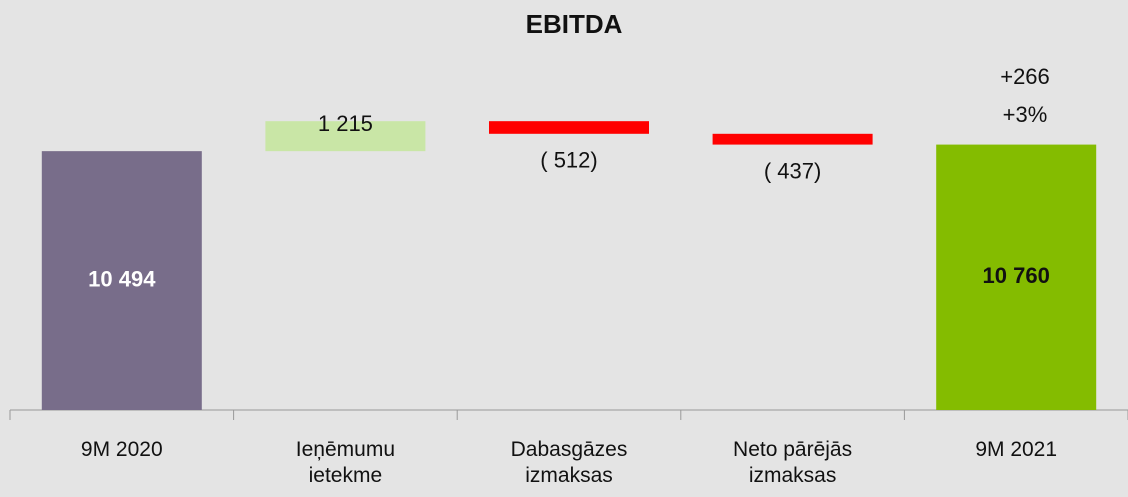 This screenshot has width=1128, height=497. Describe the element at coordinates (793, 462) in the screenshot. I see `x-tick-label: Neto pārējās izmaksas` at that location.